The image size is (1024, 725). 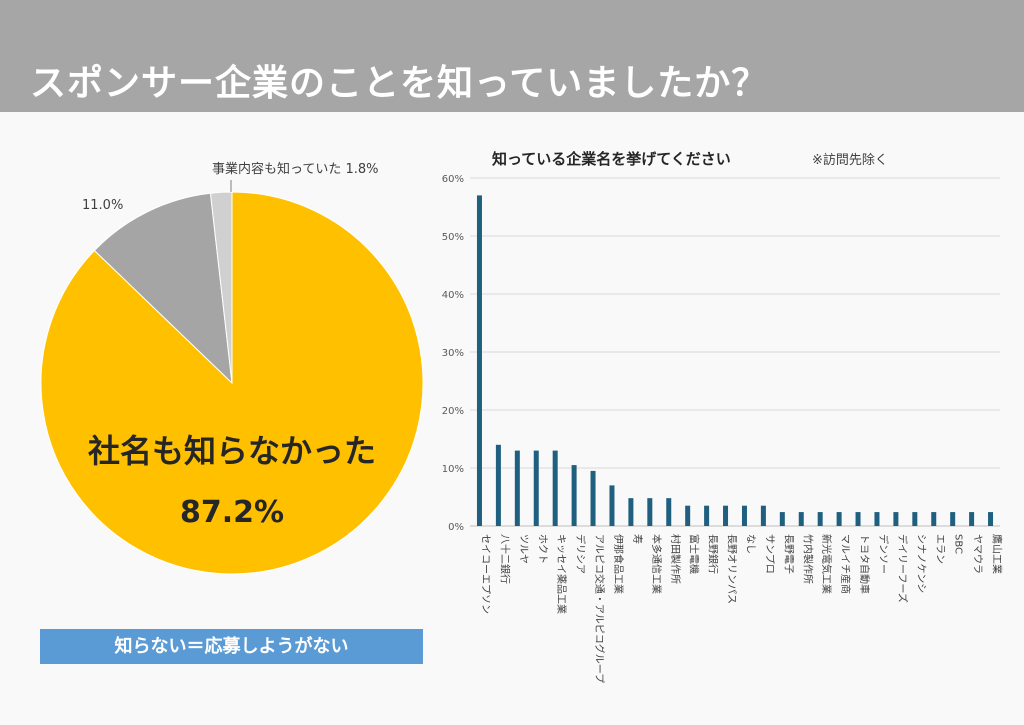 What do you see at coordinates (864, 564) in the screenshot?
I see `x-tick-label: トヨタ自動車` at bounding box center [864, 564].